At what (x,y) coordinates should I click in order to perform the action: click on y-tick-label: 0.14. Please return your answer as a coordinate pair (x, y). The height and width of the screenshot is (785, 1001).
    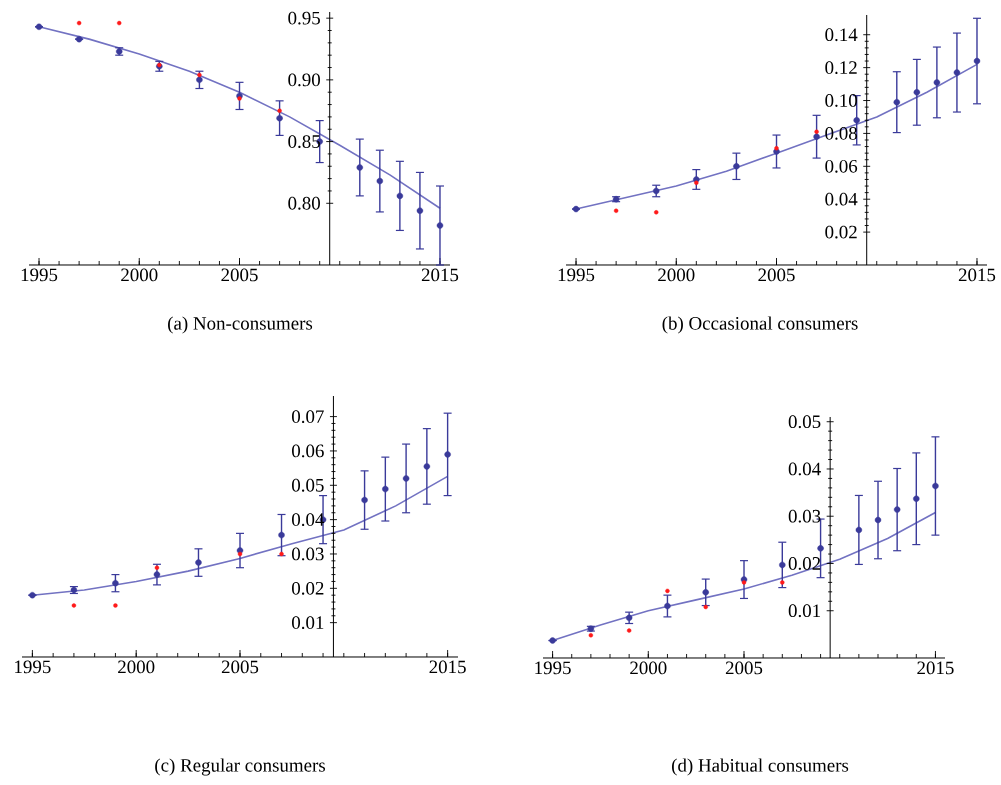
    Looking at the image, I should click on (841, 35).